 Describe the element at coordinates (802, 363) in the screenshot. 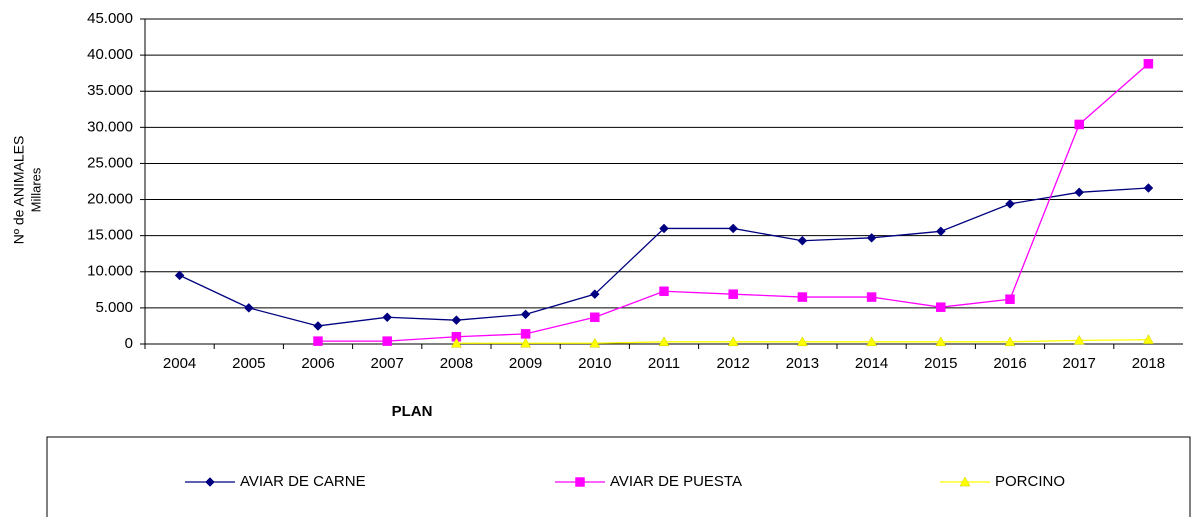

I see `x-tick-label: 2013` at that location.